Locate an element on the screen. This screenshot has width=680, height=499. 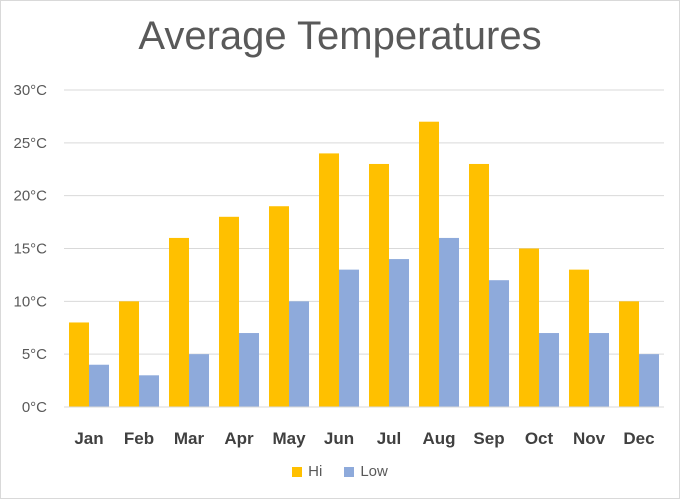
bar-hi-apr is located at coordinates (229, 311).